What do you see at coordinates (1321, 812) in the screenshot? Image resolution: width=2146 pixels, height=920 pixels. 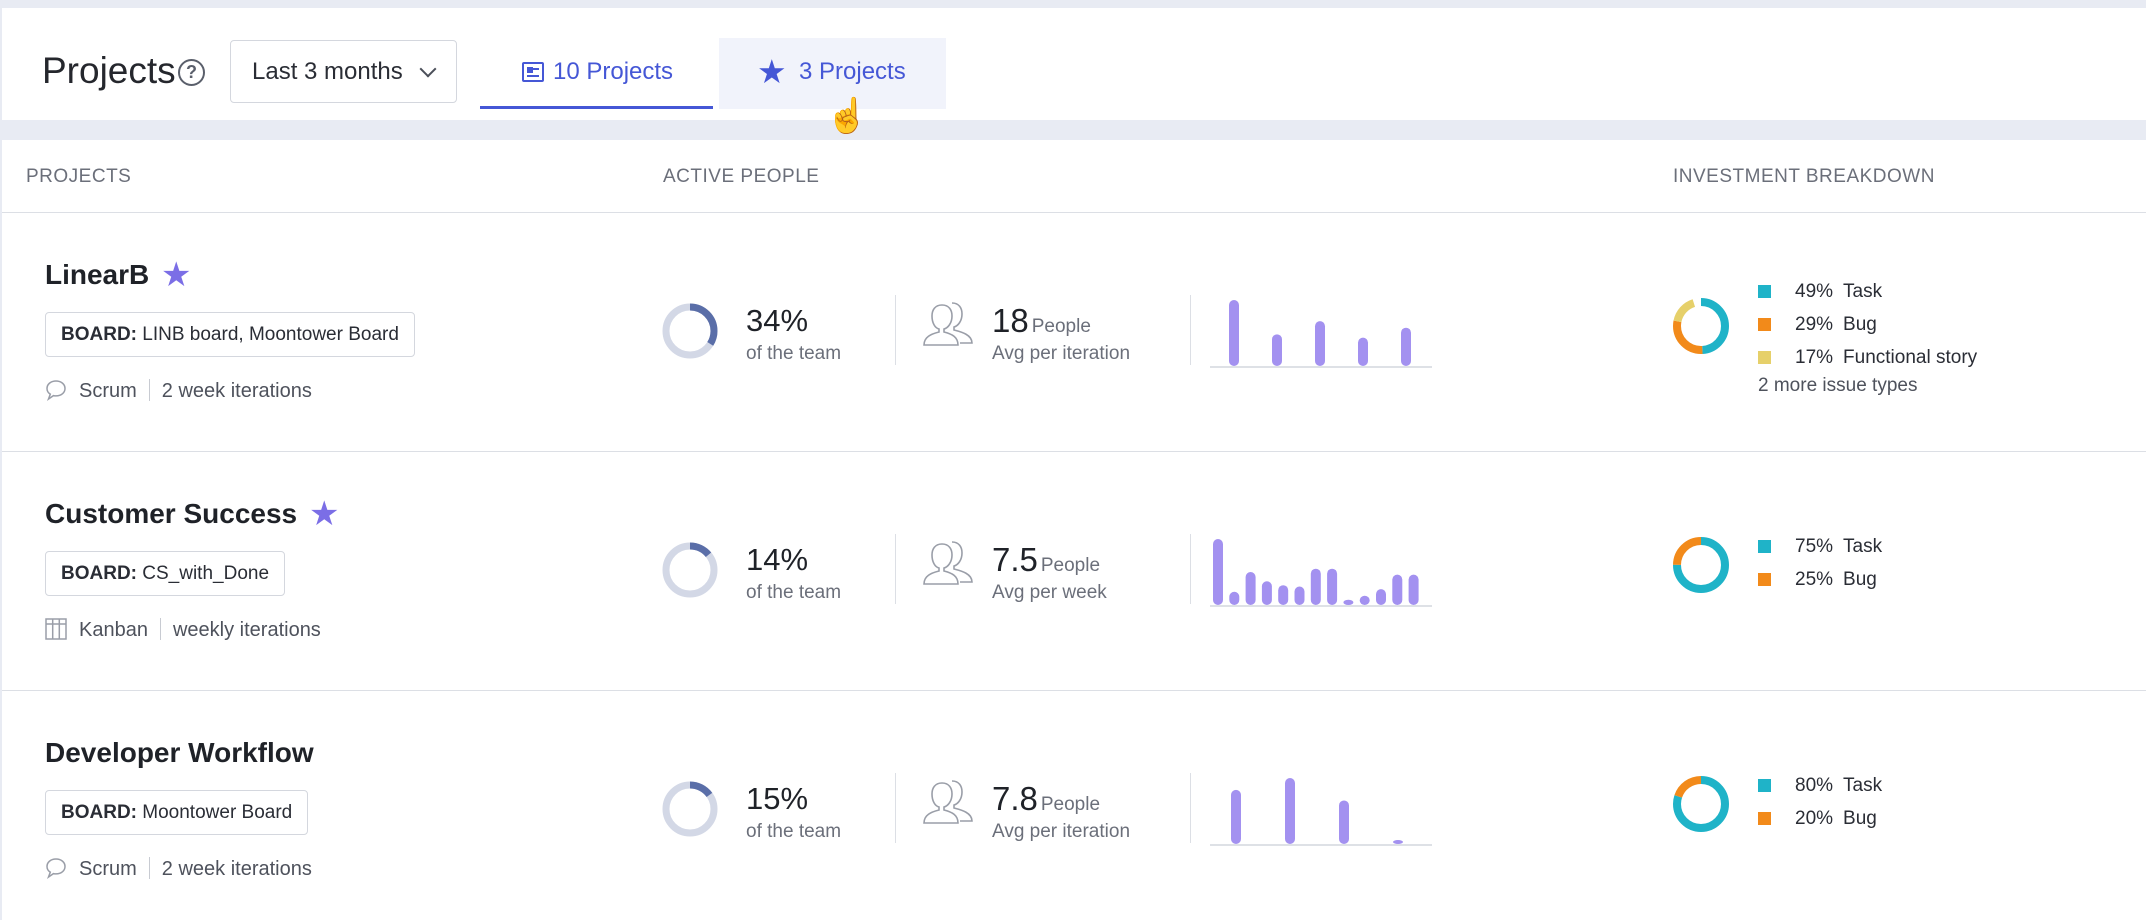 I see `activity-sparkline` at bounding box center [1321, 812].